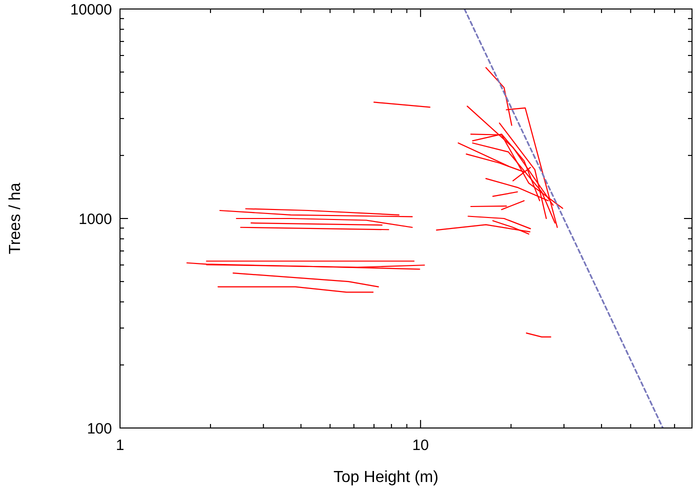 The image size is (698, 494). What do you see at coordinates (91, 9) in the screenshot?
I see `y-tick-label: 10000` at bounding box center [91, 9].